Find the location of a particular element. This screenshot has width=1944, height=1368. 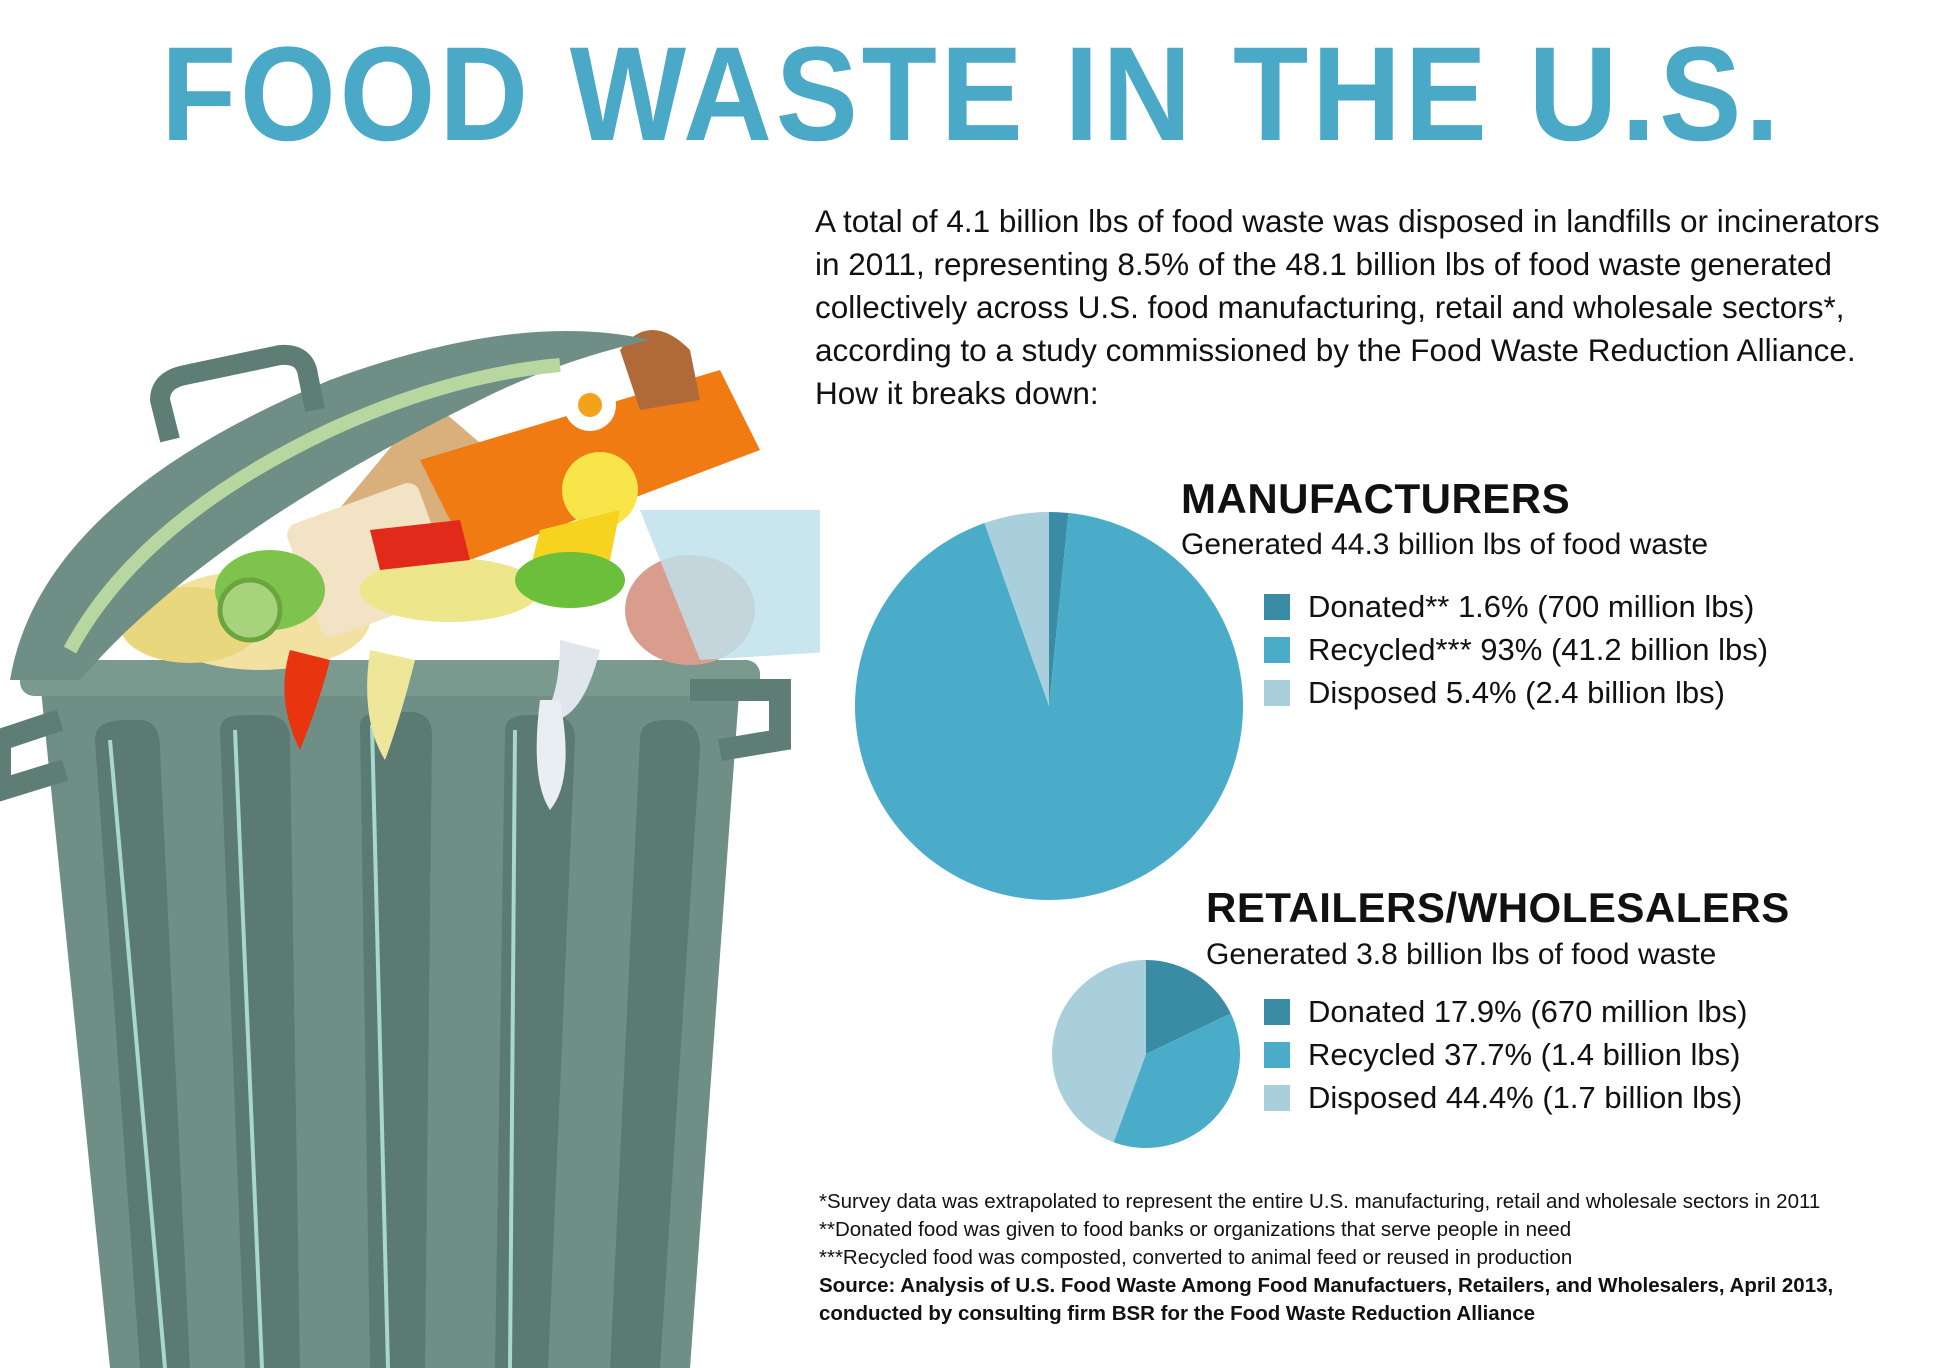

legend-item-donated: Donated** 1.6% (700 million lbs) is located at coordinates (1516, 606).